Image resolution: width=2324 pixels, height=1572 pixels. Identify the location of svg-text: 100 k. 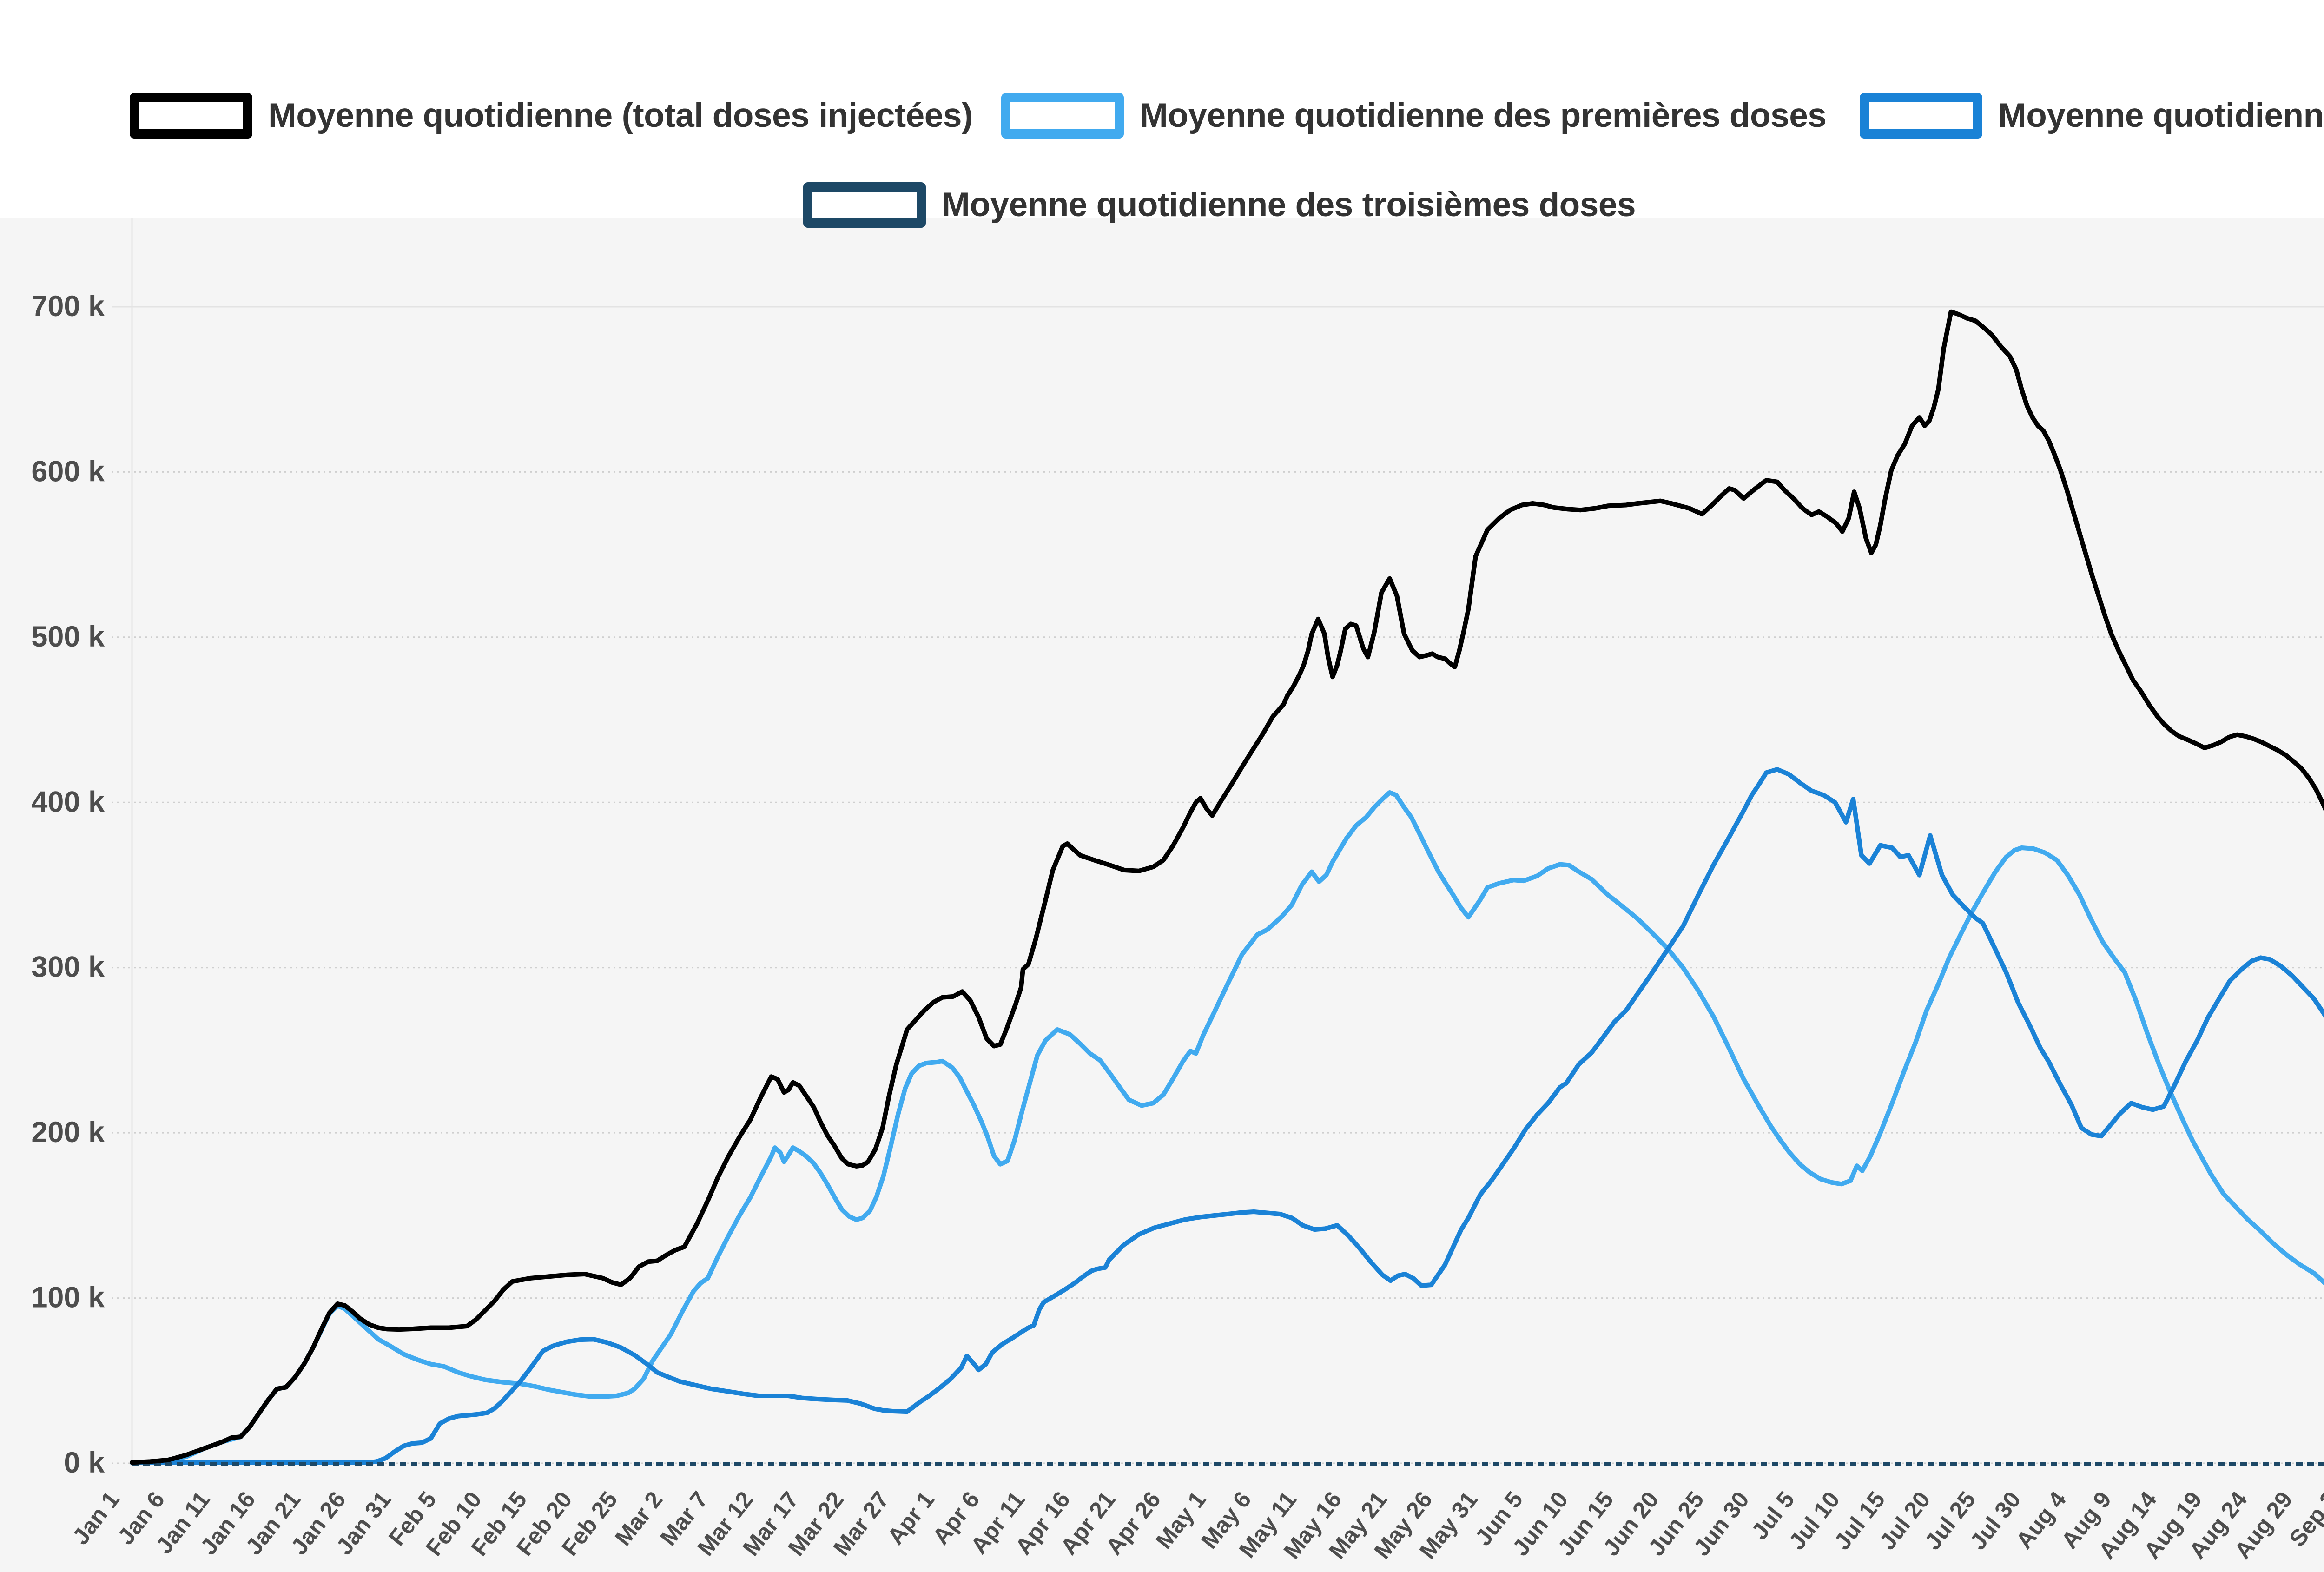
(68, 1297).